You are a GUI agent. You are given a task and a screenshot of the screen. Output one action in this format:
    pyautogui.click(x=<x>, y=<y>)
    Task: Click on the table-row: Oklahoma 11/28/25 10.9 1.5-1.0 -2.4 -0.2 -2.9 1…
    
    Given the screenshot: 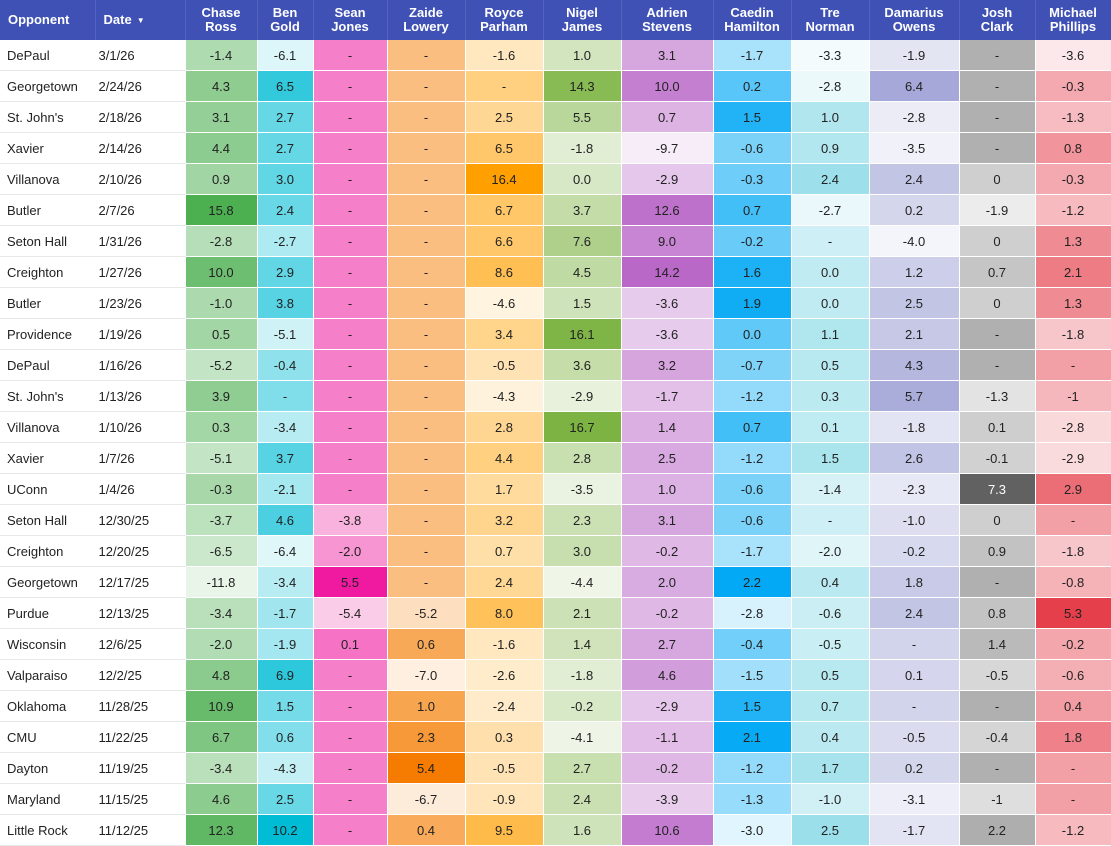 What is the action you would take?
    pyautogui.click(x=555, y=706)
    